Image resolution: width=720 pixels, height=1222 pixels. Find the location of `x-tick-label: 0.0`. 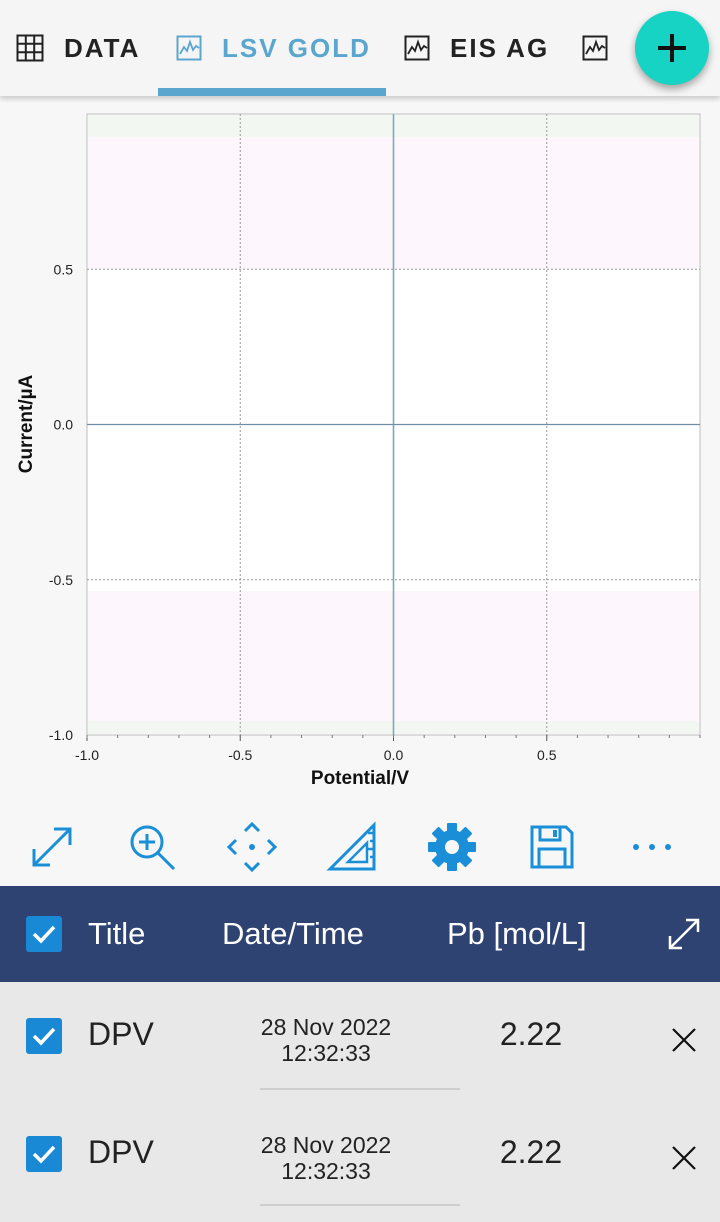

x-tick-label: 0.0 is located at coordinates (394, 755).